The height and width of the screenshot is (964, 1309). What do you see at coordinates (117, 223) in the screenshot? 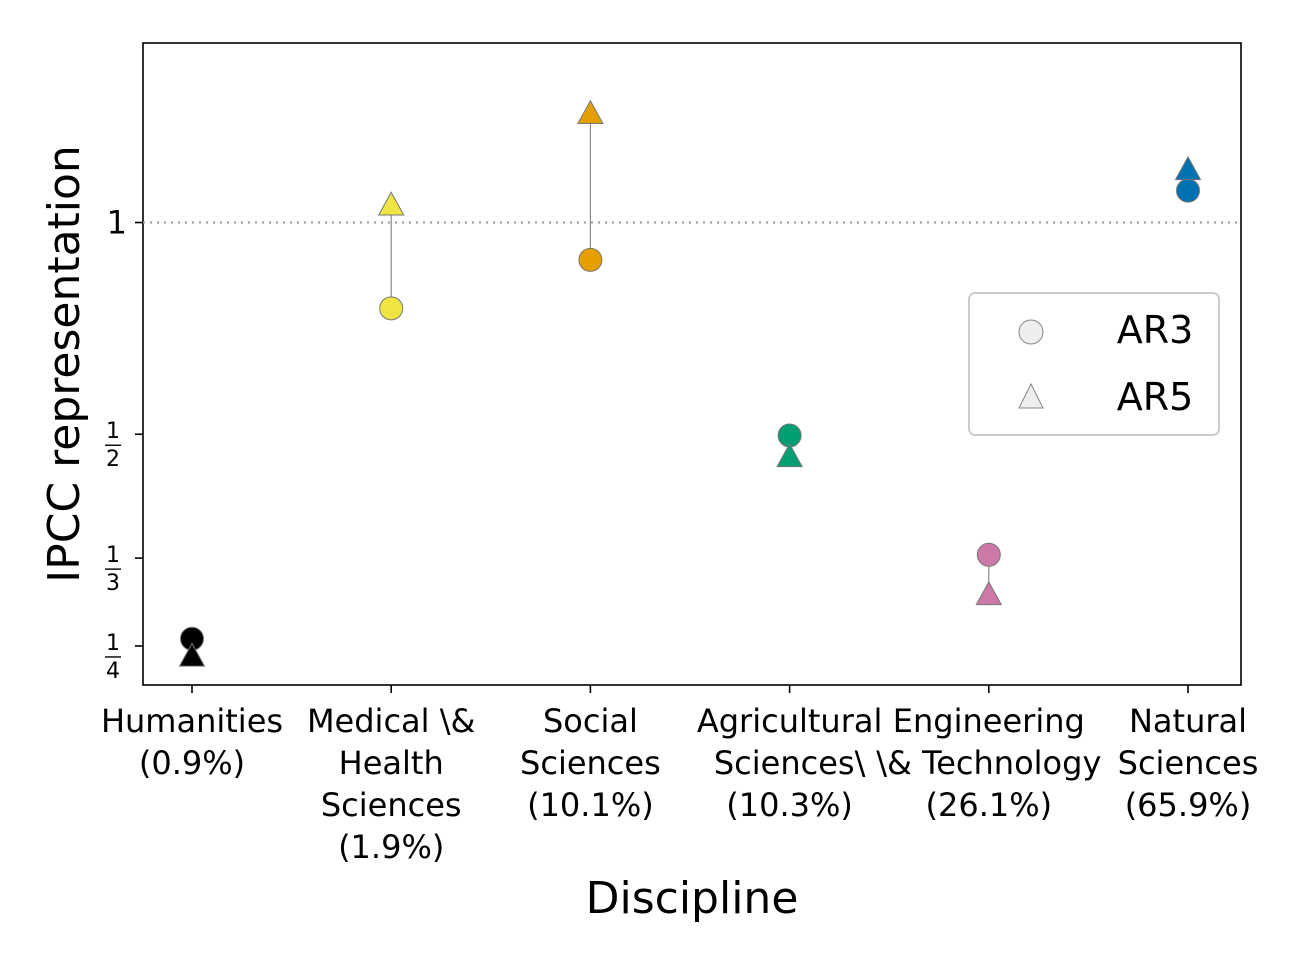
I see `y-tick-label: 1` at bounding box center [117, 223].